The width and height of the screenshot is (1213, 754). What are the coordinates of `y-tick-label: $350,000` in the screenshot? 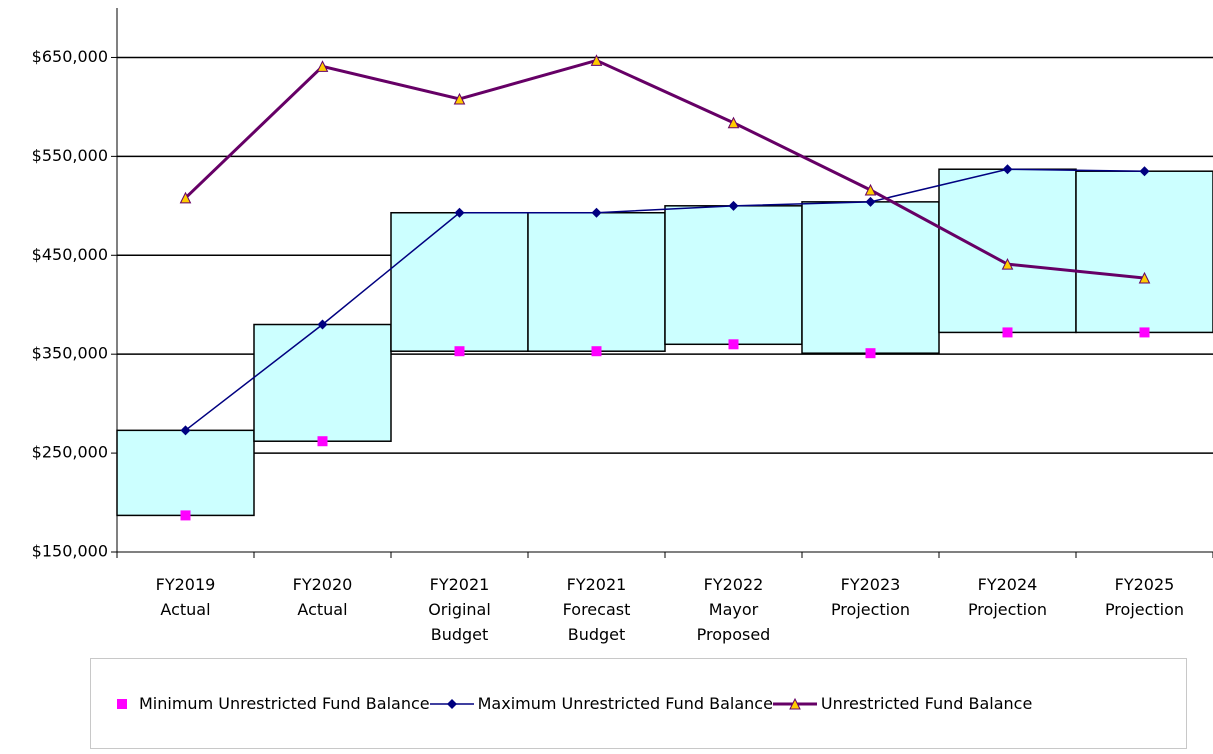 It's located at (70, 353).